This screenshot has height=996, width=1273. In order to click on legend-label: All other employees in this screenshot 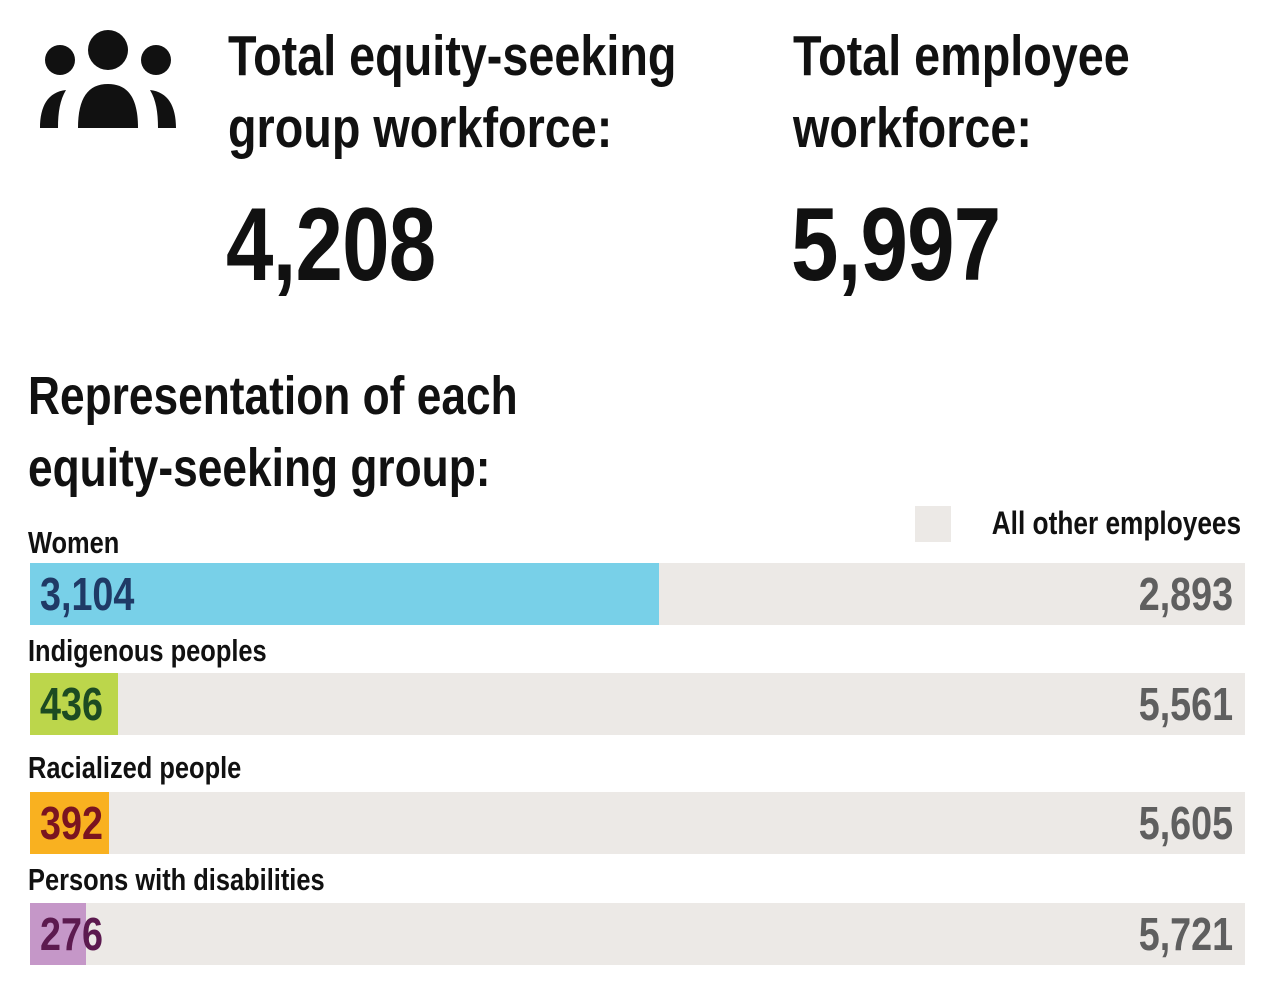, I will do `click(1116, 523)`.